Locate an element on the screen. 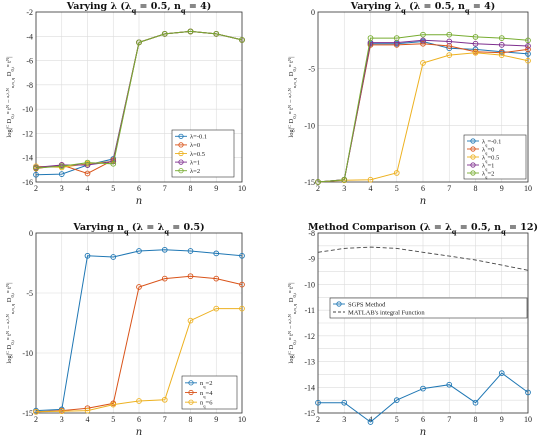 Image resolution: width=550 pixels, height=443 pixels. y-tick-label: -14 is located at coordinates (309, 387).